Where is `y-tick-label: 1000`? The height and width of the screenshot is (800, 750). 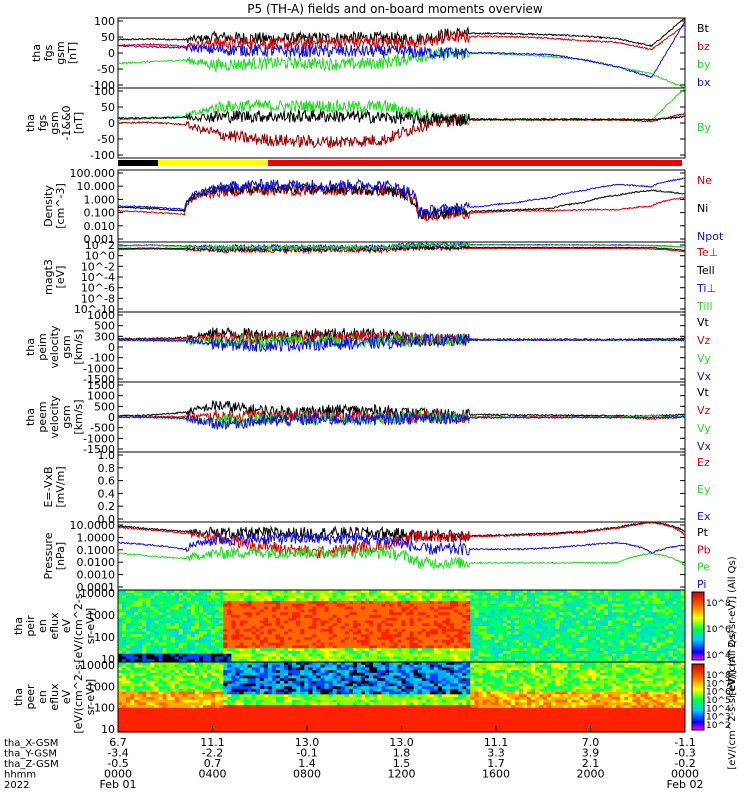
y-tick-label: 1000 is located at coordinates (101, 315).